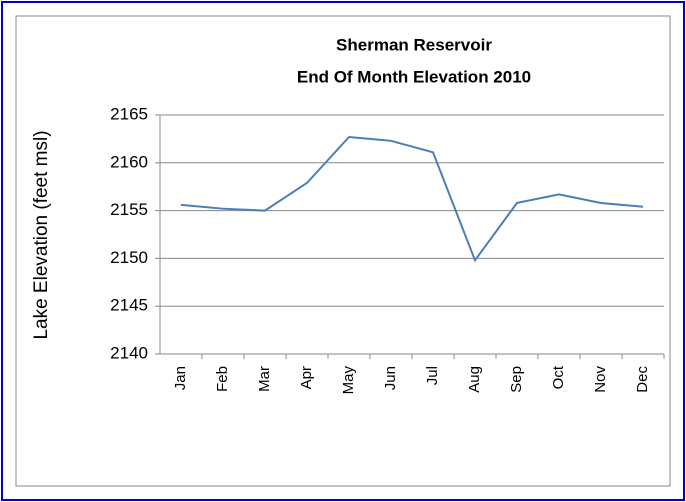 The height and width of the screenshot is (502, 686). Describe the element at coordinates (516, 379) in the screenshot. I see `x-tick-label: Sep` at that location.